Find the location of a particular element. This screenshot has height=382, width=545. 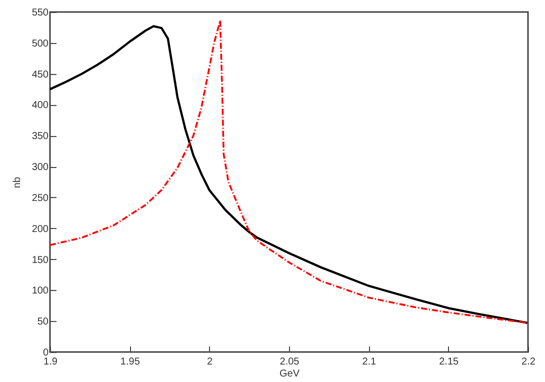

y-tick-label: 300 is located at coordinates (40, 168).